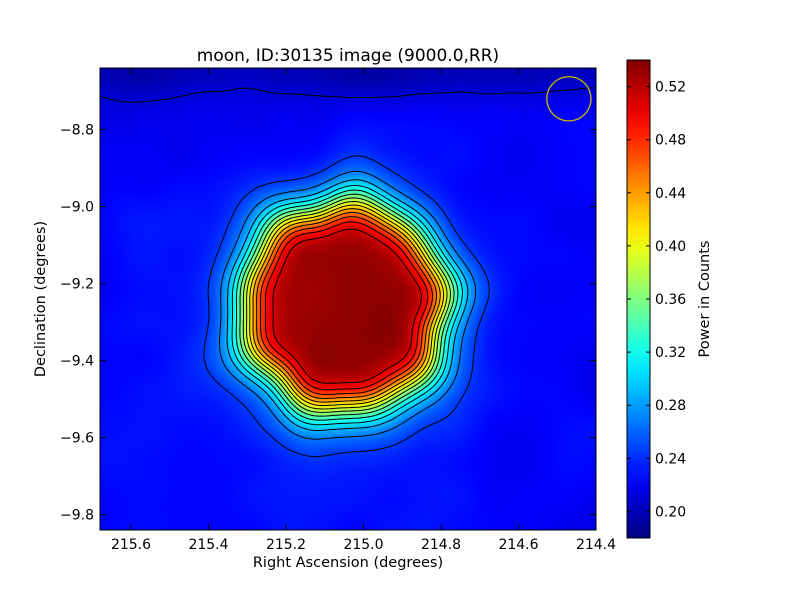 The height and width of the screenshot is (600, 800). I want to click on chart-title: moon, ID:30135 image (9000.0,RR), so click(348, 56).